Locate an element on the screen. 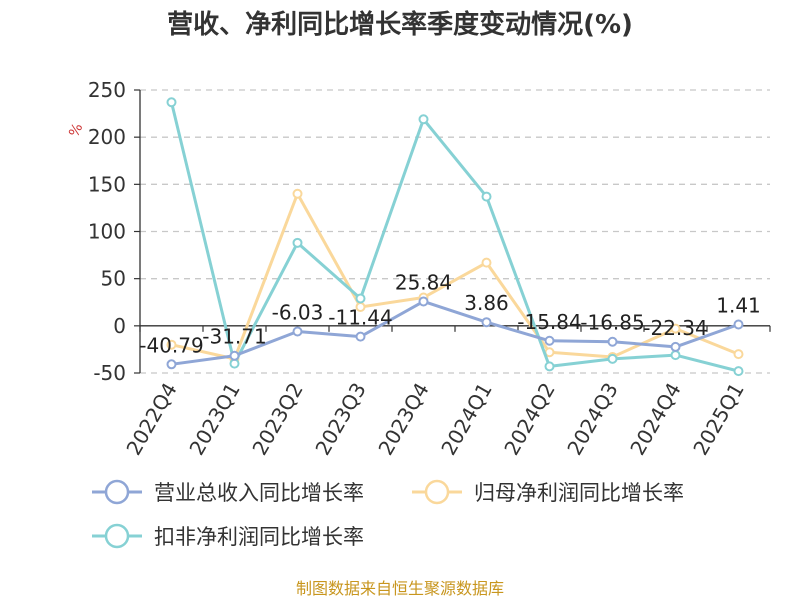 This screenshot has width=800, height=600. data-label: -15.84 is located at coordinates (549, 322).